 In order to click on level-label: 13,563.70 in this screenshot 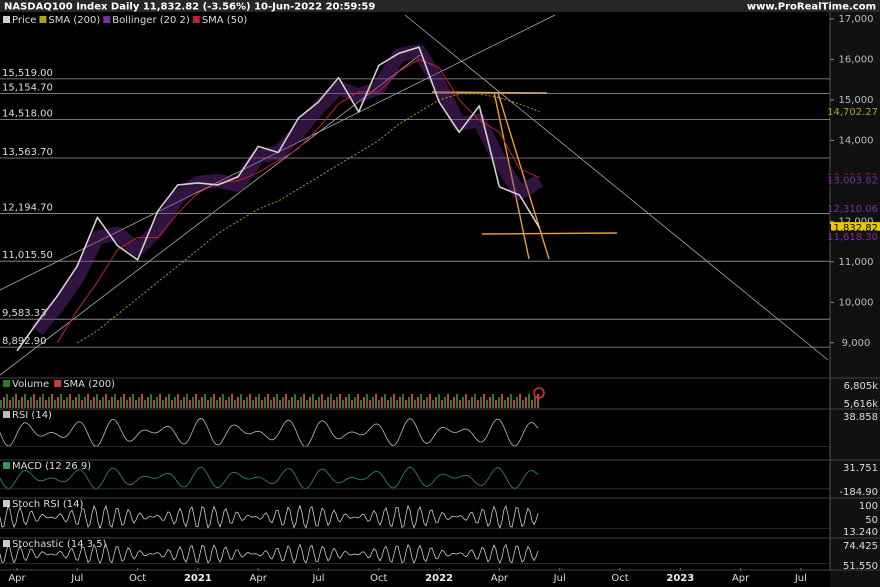, I will do `click(27, 152)`.